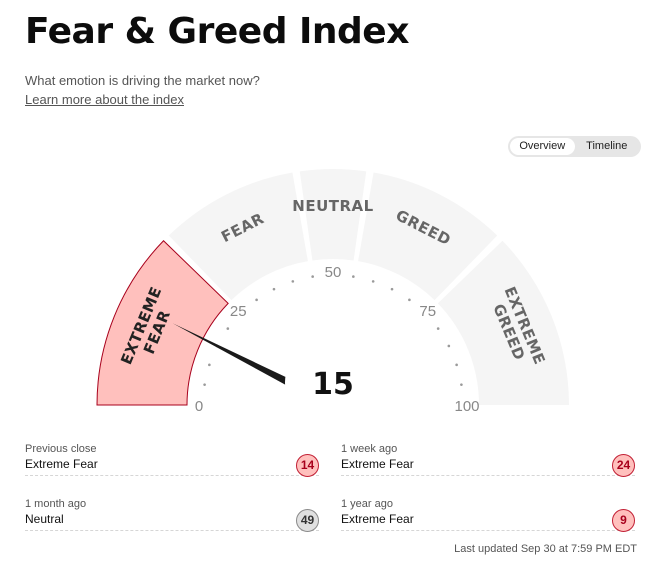 This screenshot has height=579, width=653. Describe the element at coordinates (104, 99) in the screenshot. I see `learn-more-link: Learn more about the index` at that location.